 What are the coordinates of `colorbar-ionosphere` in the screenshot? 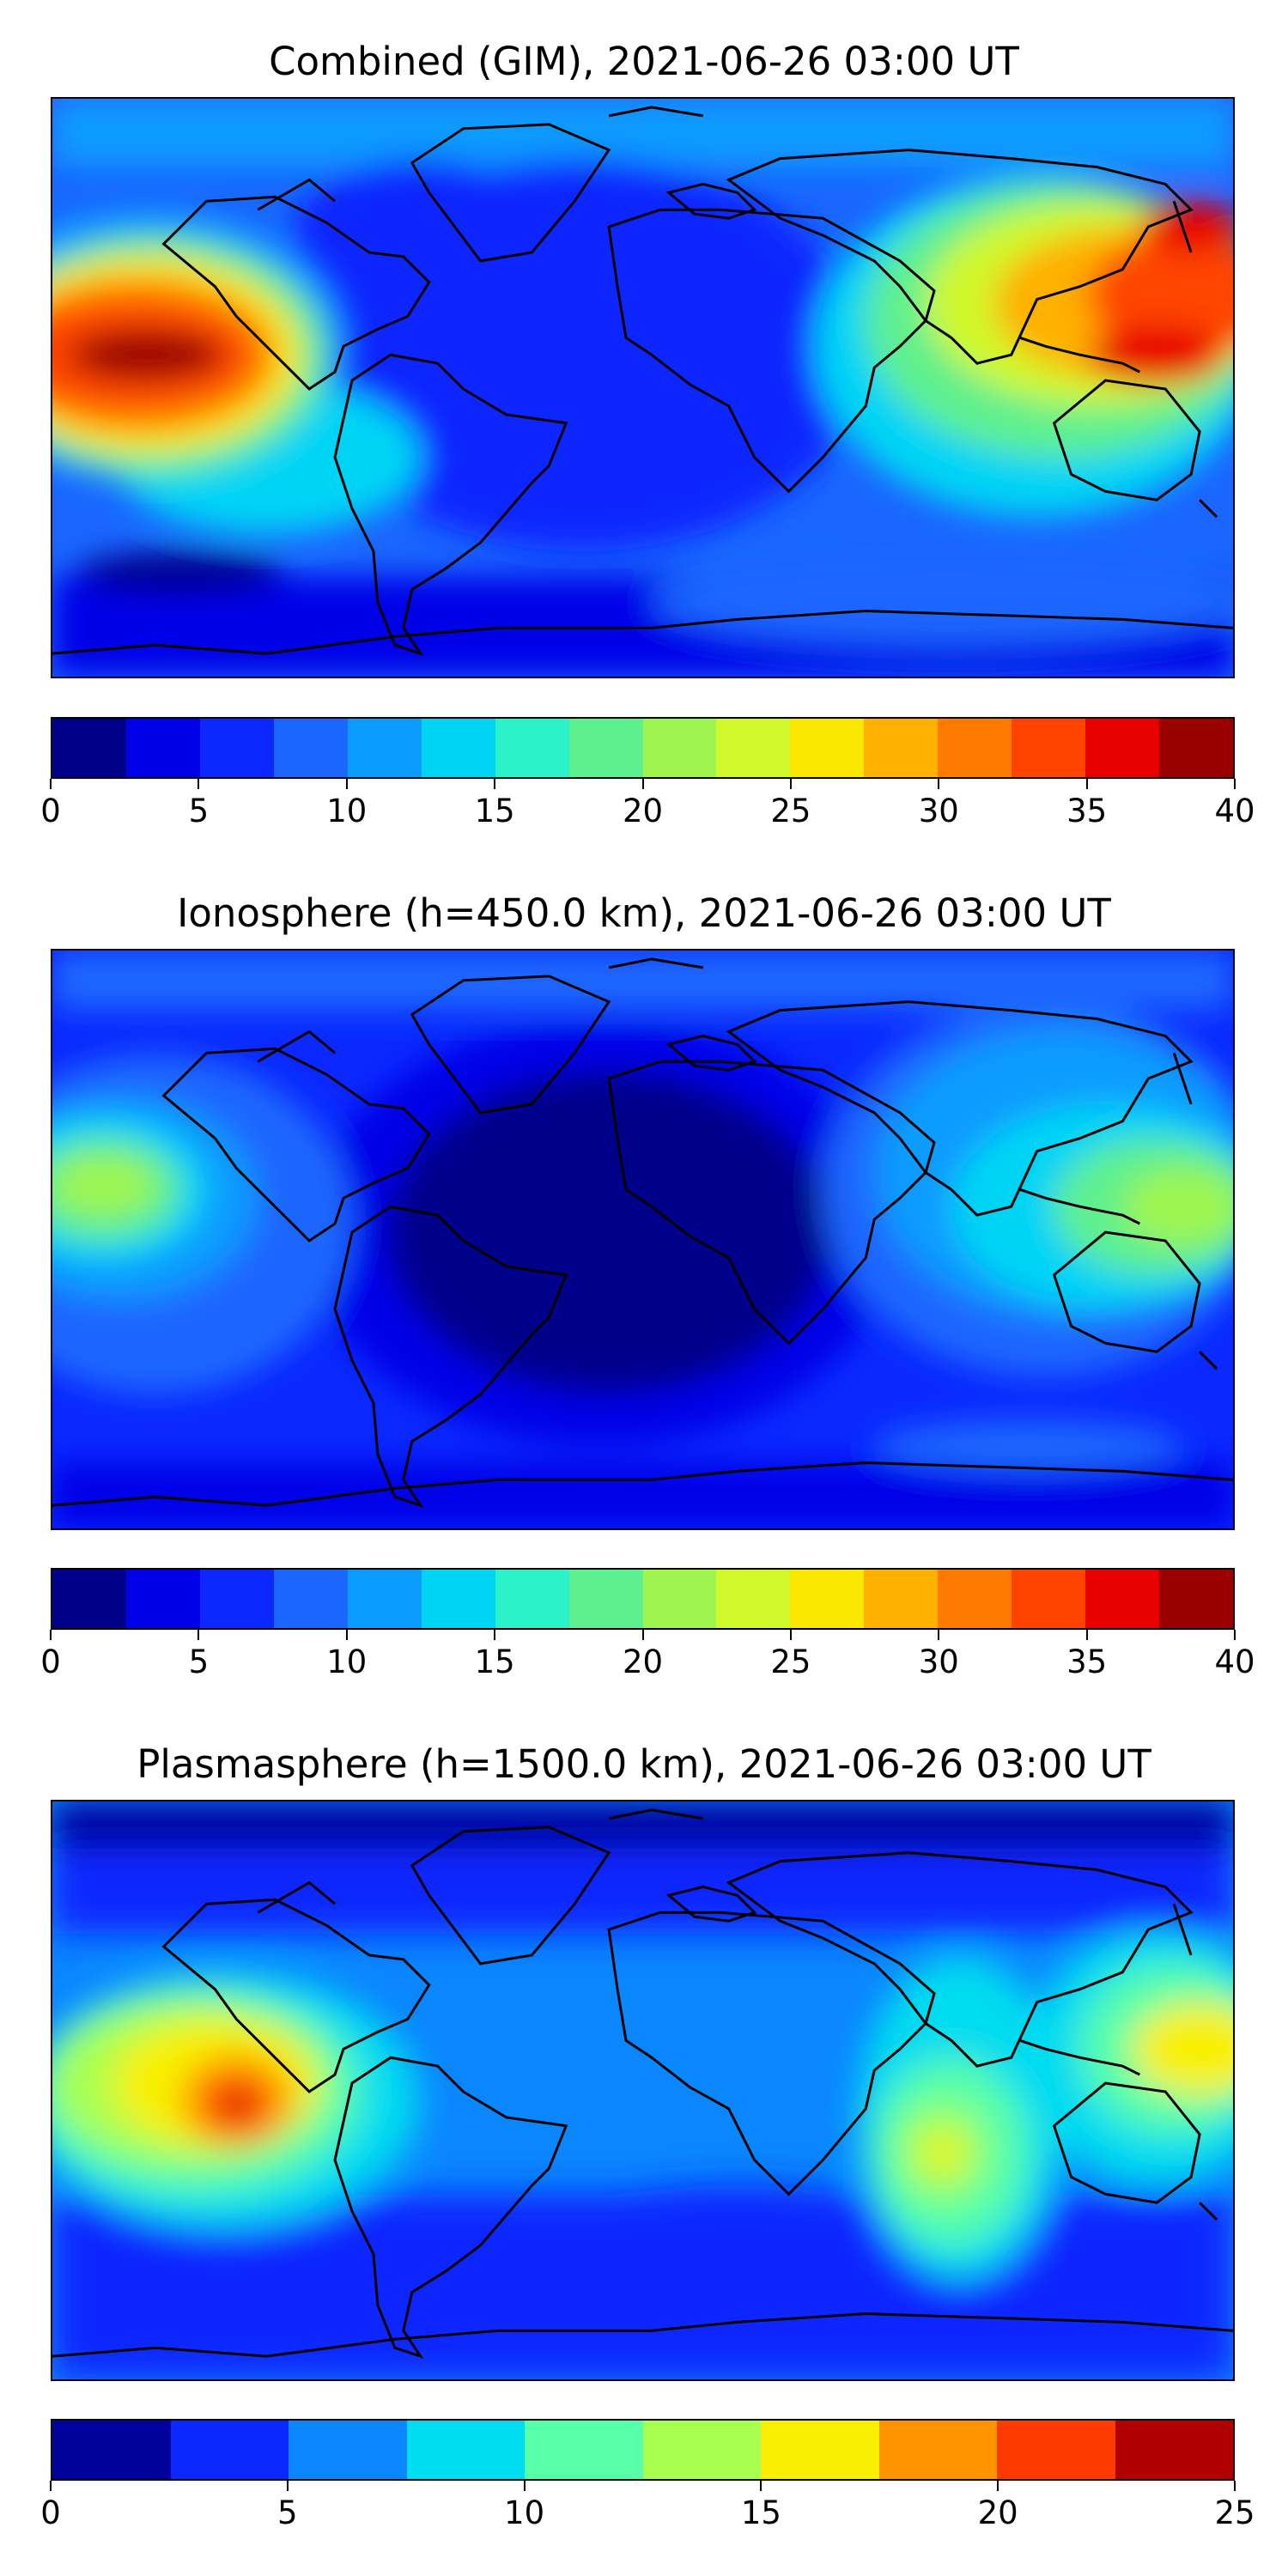 It's located at (643, 1599).